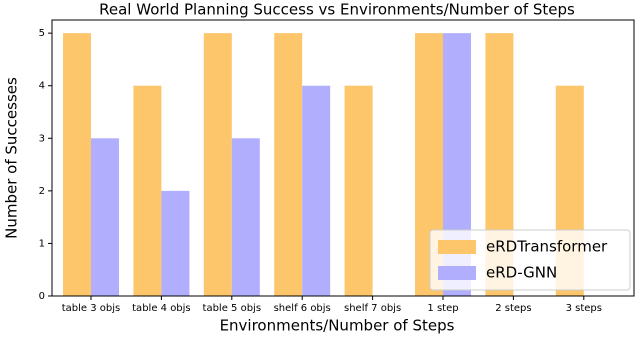  What do you see at coordinates (372, 308) in the screenshot?
I see `x-tick-label: shelf 7 objs` at bounding box center [372, 308].